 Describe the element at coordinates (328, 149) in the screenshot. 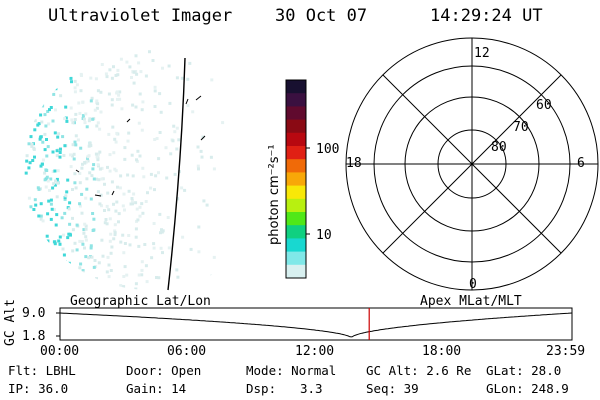

I see `colorbar-tick-100: 100` at that location.